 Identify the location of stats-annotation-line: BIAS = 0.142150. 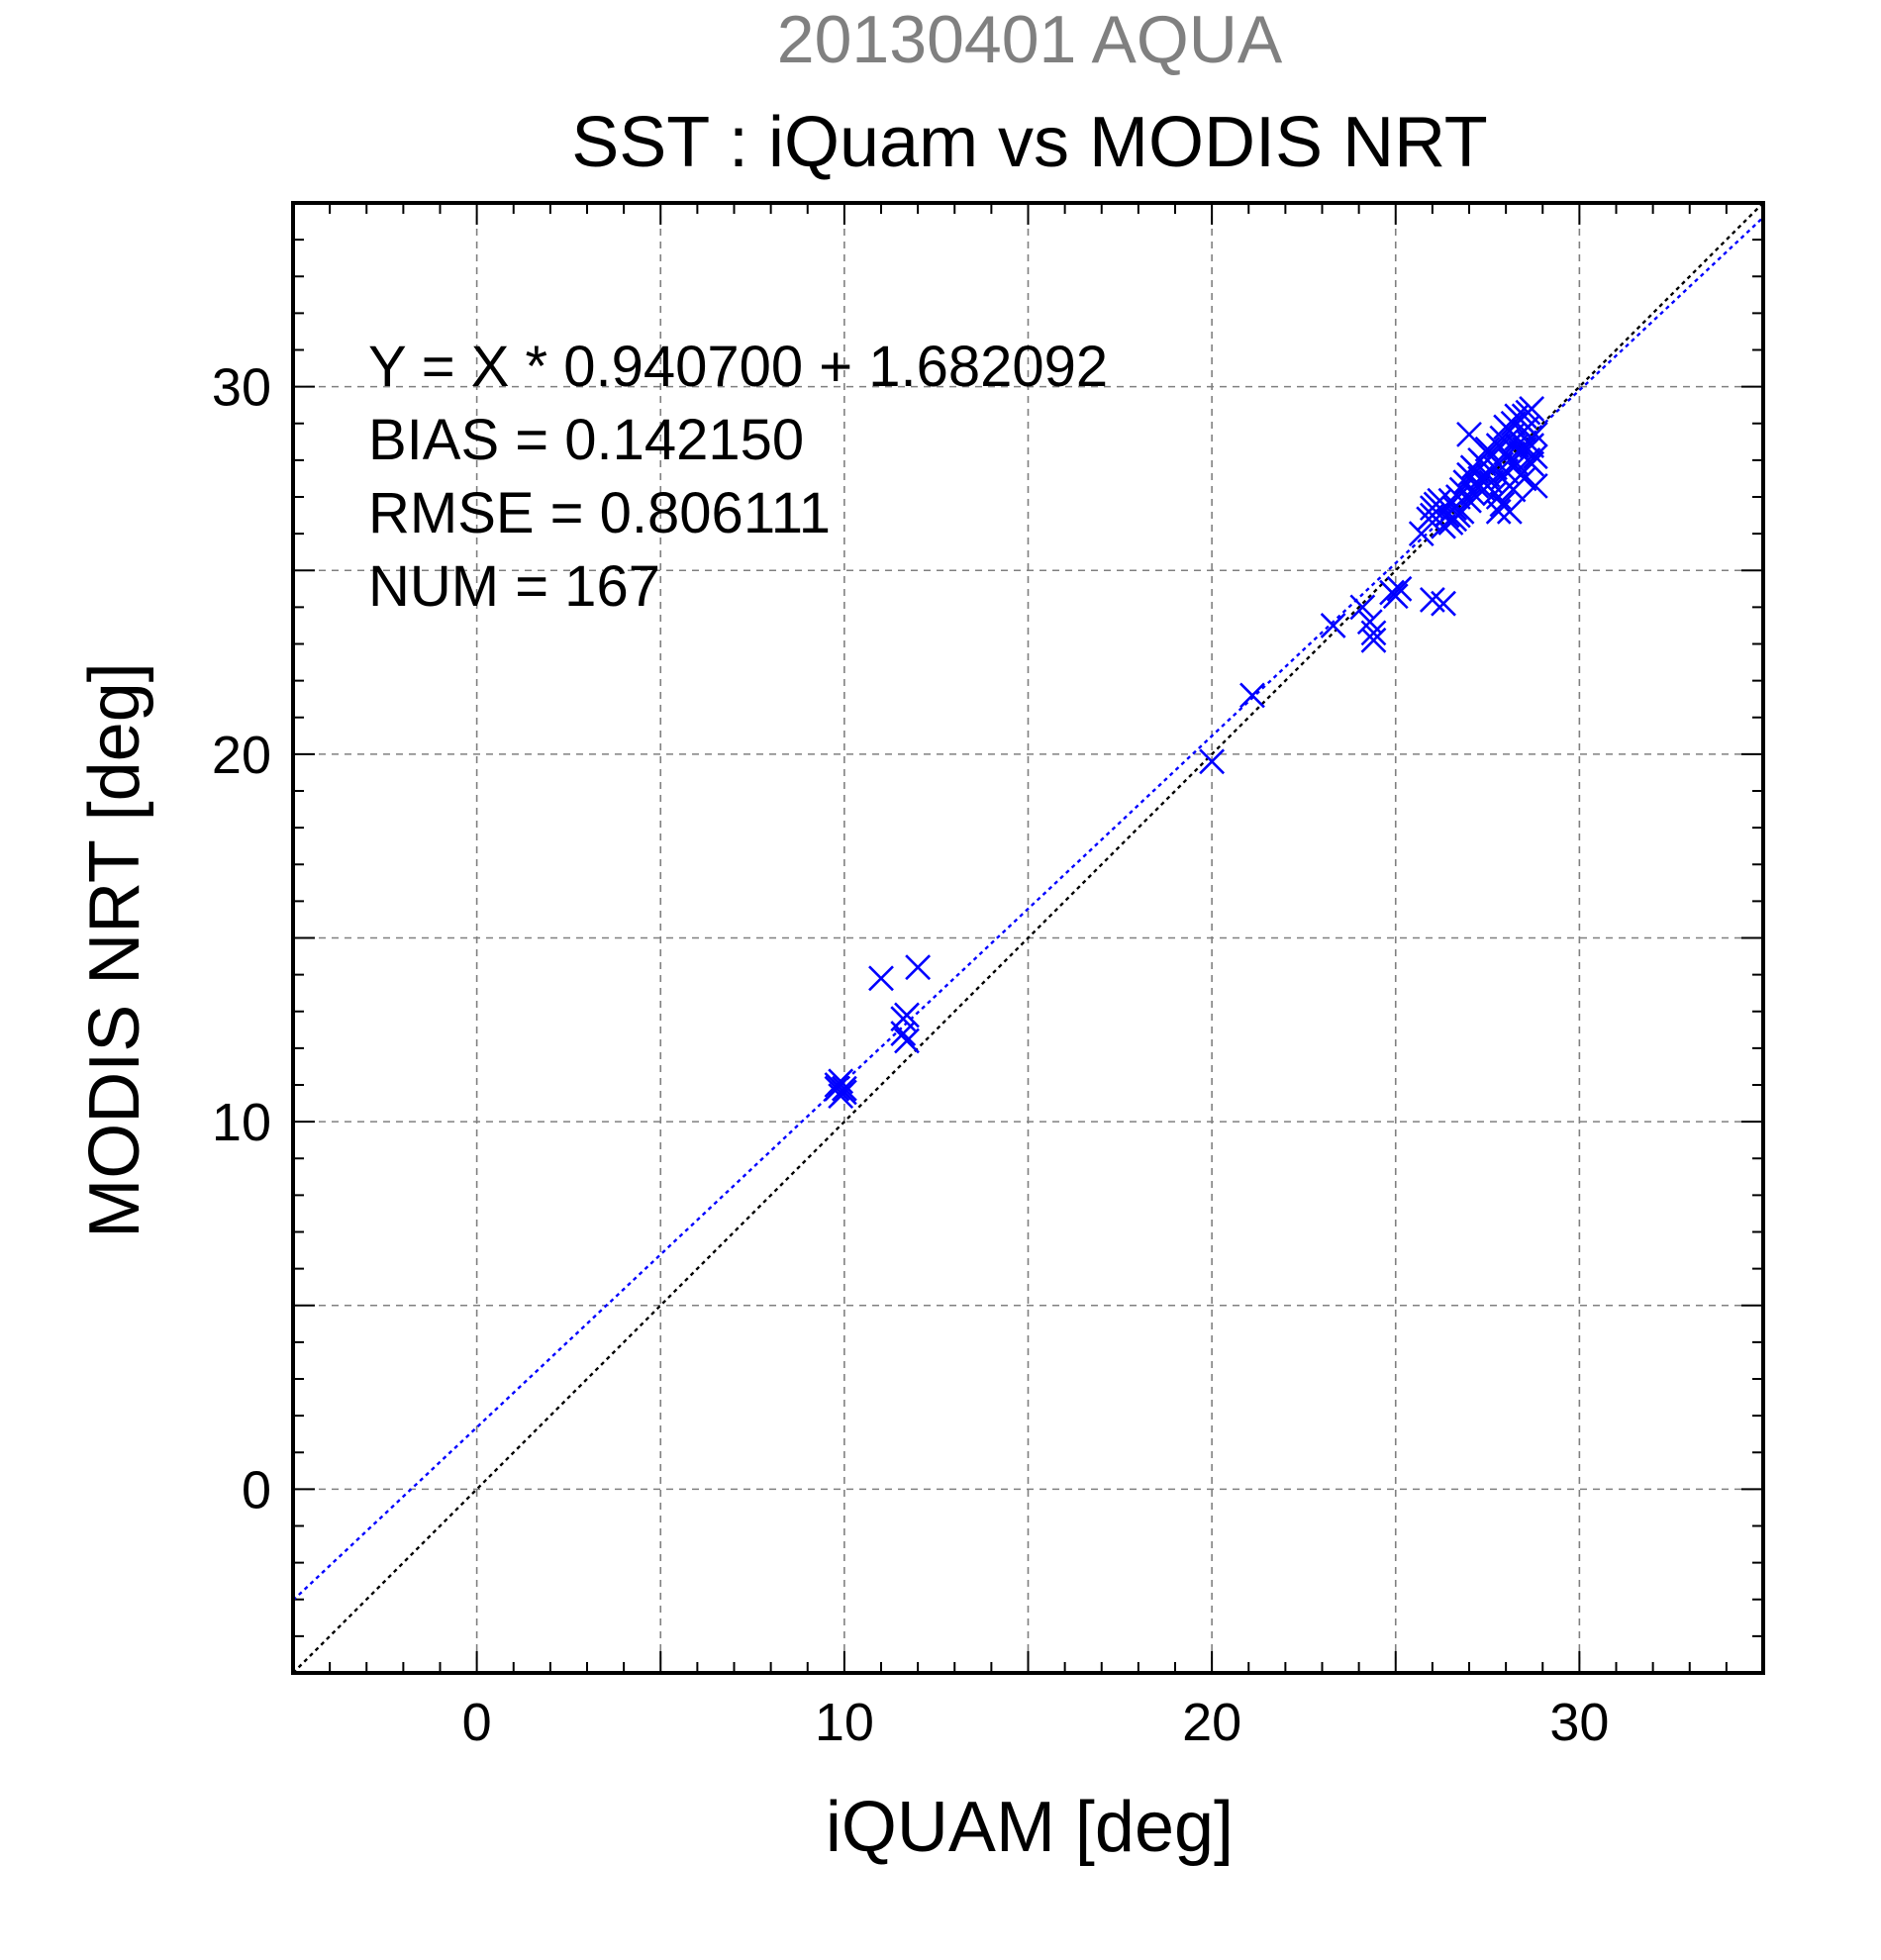
(586, 440).